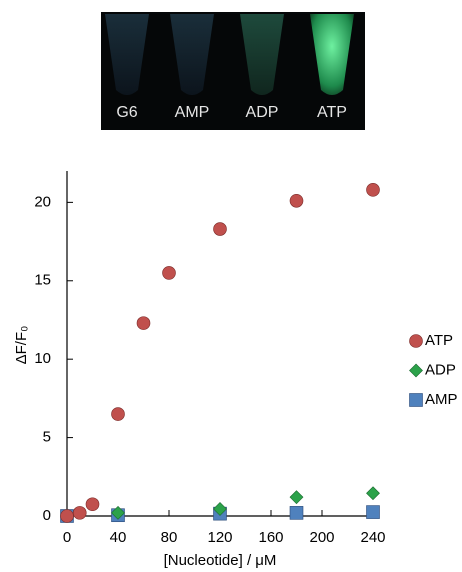 The image size is (462, 572). I want to click on y-tick-label: 15, so click(42, 280).